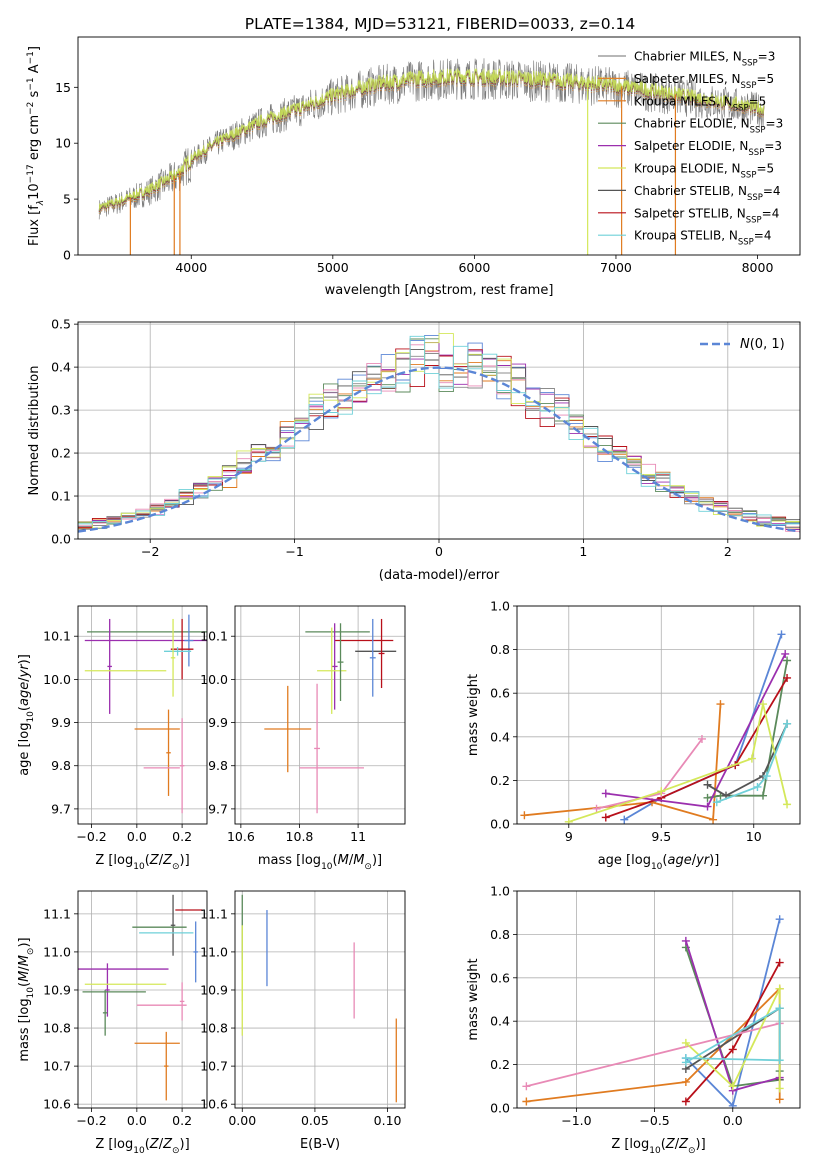 This screenshot has width=819, height=1174. I want to click on y-tick-label: 0.2, so click(500, 1064).